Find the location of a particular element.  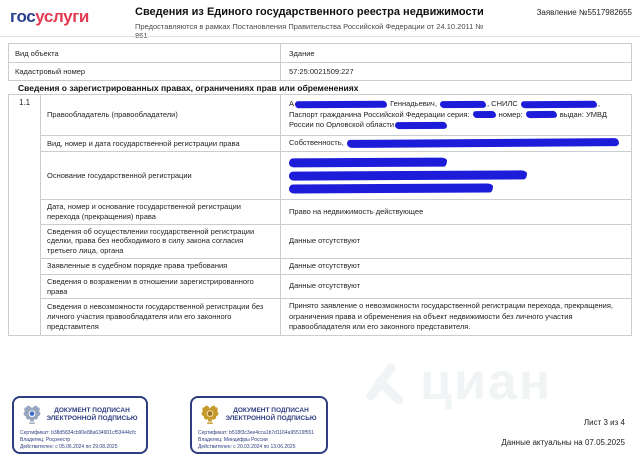

rightholder-text: , СНИЛС is located at coordinates (503, 104).